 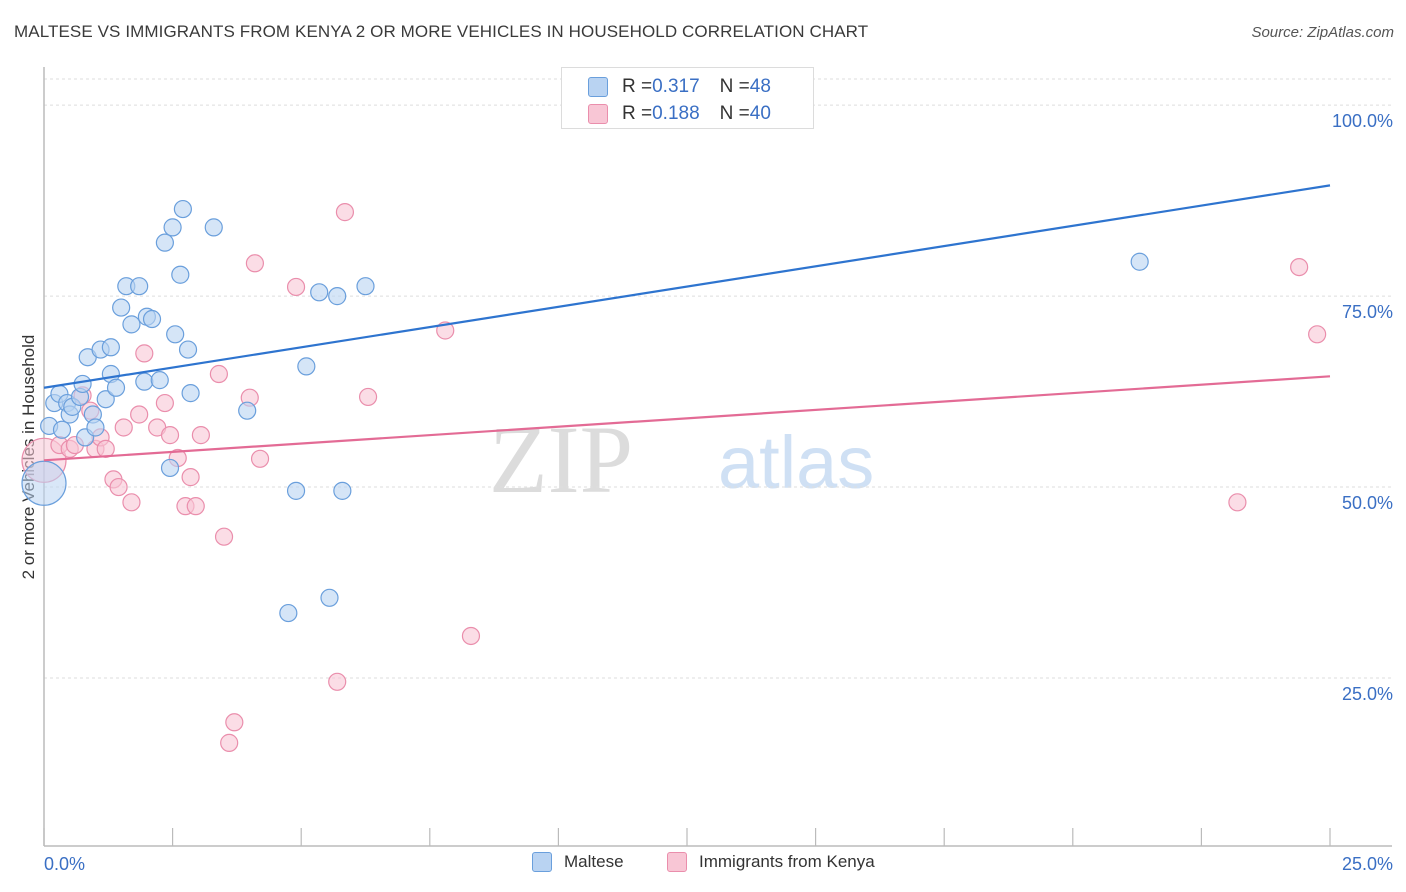 What do you see at coordinates (1367, 864) in the screenshot?
I see `x-tick-label-max: 25.0%` at bounding box center [1367, 864].